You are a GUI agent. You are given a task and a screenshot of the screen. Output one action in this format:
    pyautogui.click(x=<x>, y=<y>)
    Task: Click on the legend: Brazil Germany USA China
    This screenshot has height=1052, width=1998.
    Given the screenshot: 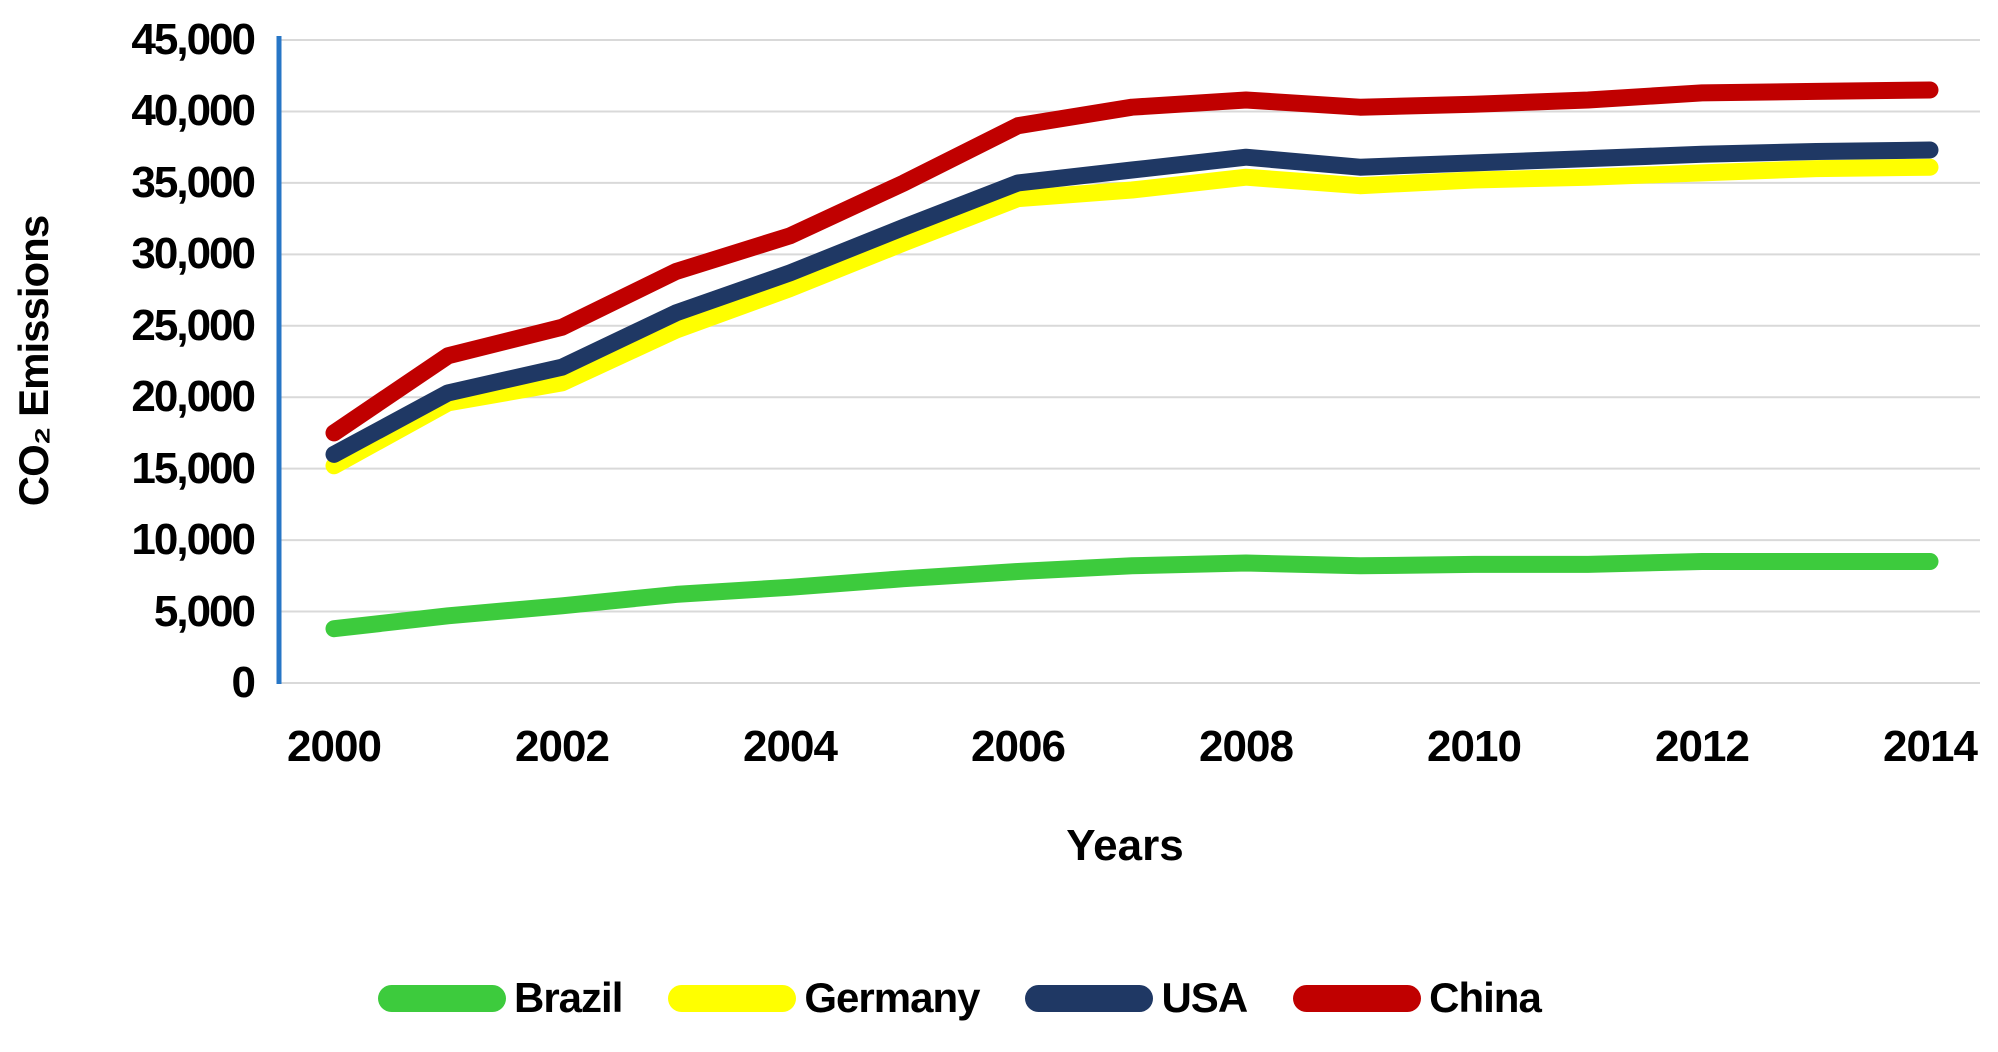 What is the action you would take?
    pyautogui.click(x=960, y=998)
    